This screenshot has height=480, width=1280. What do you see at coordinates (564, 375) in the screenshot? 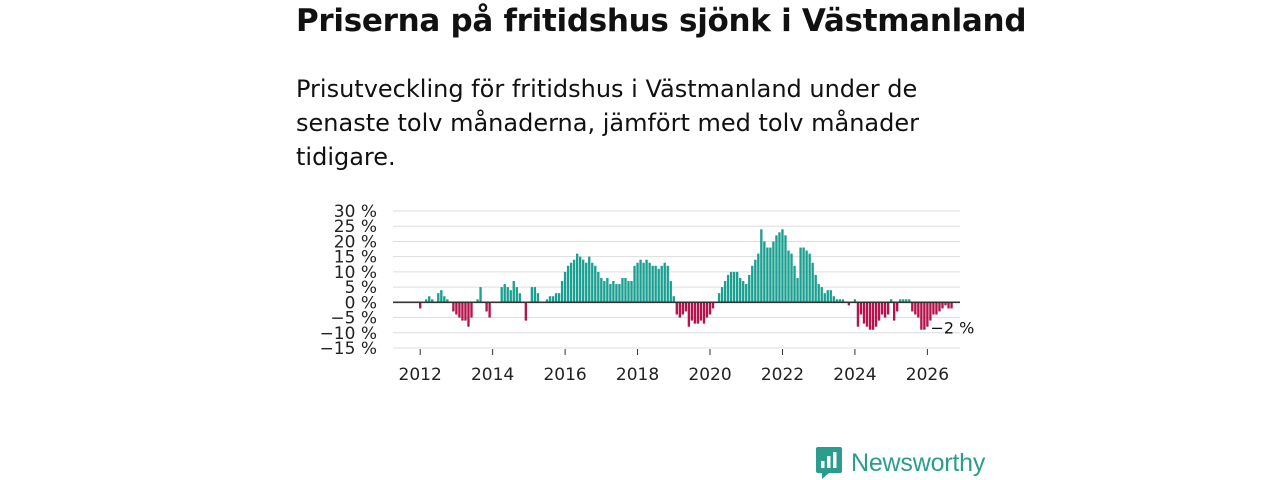
I see `x-tick-label: 2016` at bounding box center [564, 375].